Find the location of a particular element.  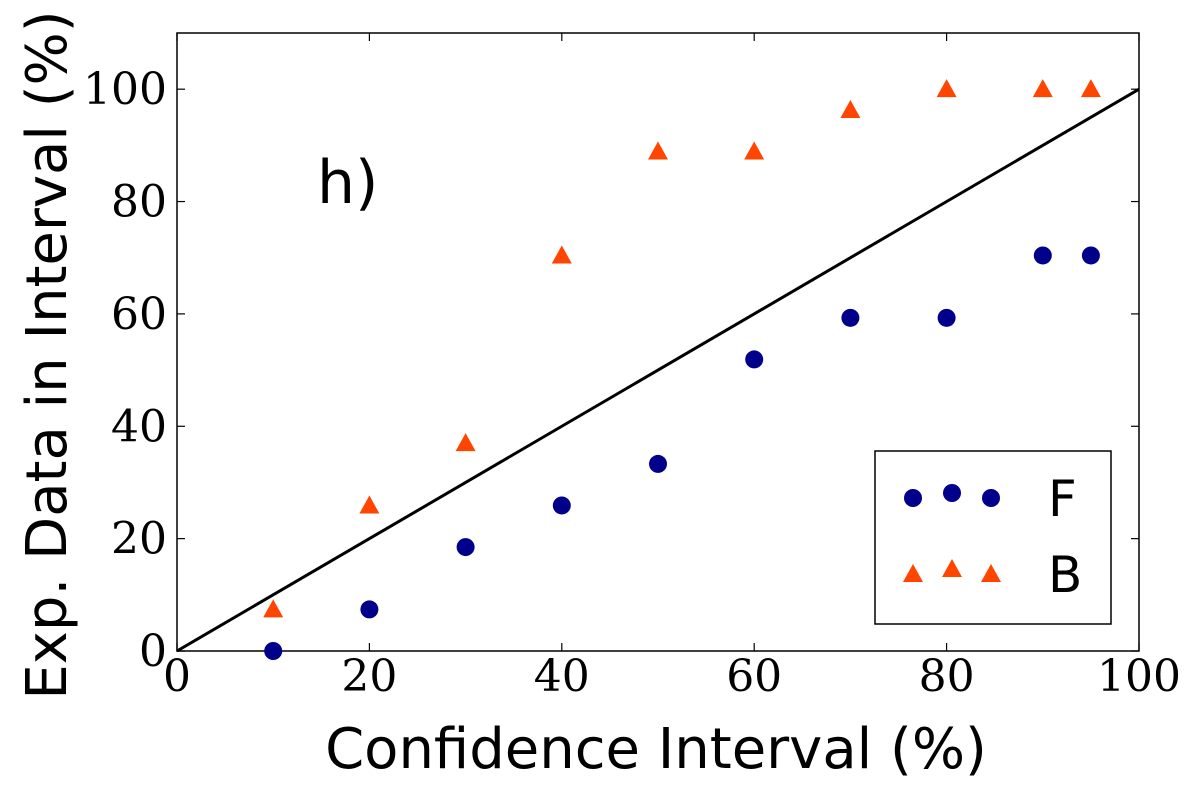

legend-box is located at coordinates (993, 537).